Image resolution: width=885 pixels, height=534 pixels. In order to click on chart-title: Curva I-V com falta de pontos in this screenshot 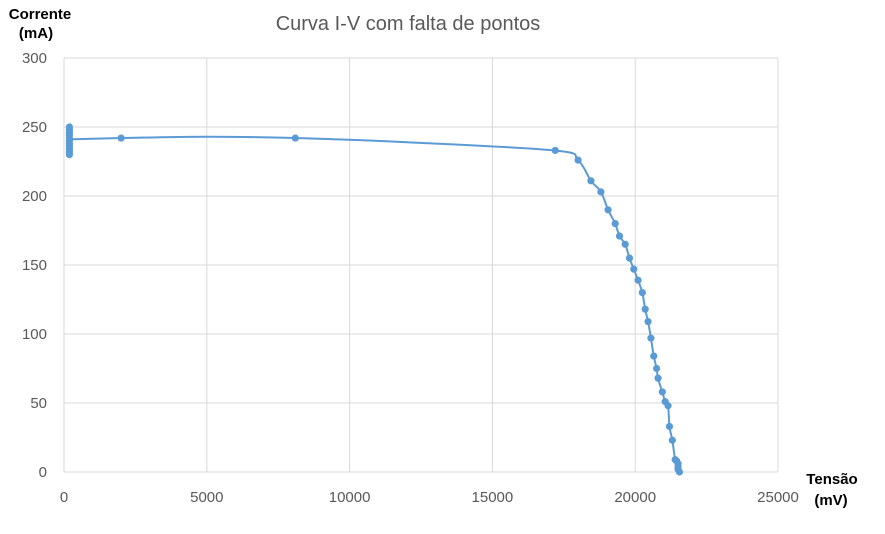, I will do `click(408, 24)`.